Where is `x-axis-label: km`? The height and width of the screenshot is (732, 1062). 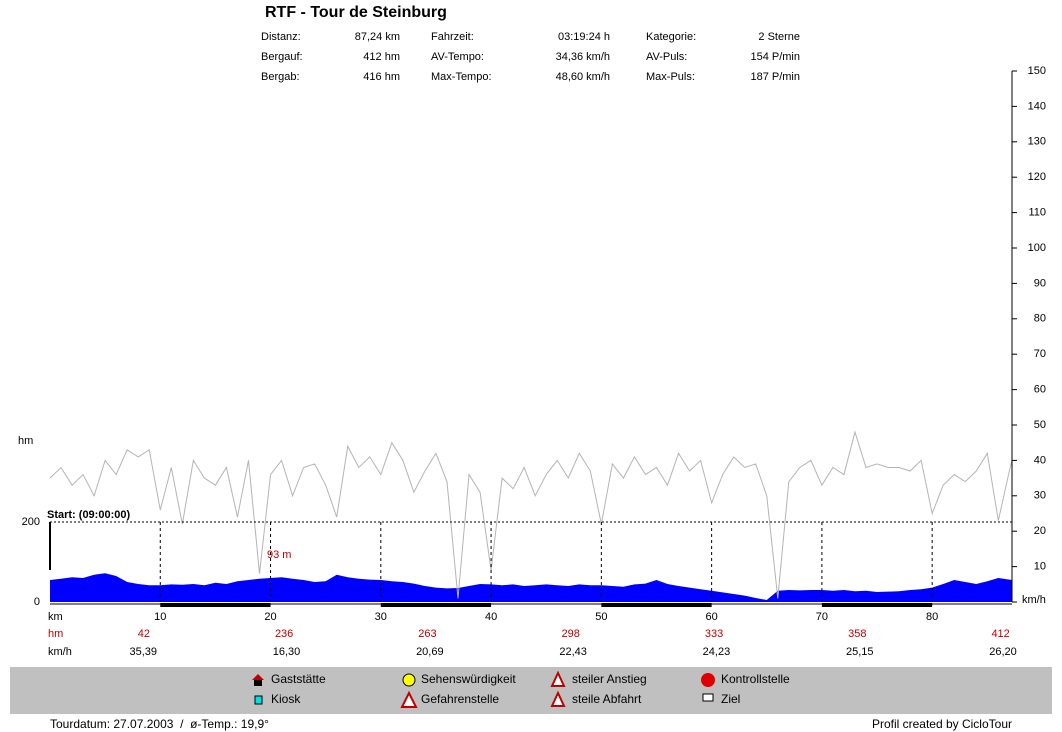 x-axis-label: km is located at coordinates (55, 617).